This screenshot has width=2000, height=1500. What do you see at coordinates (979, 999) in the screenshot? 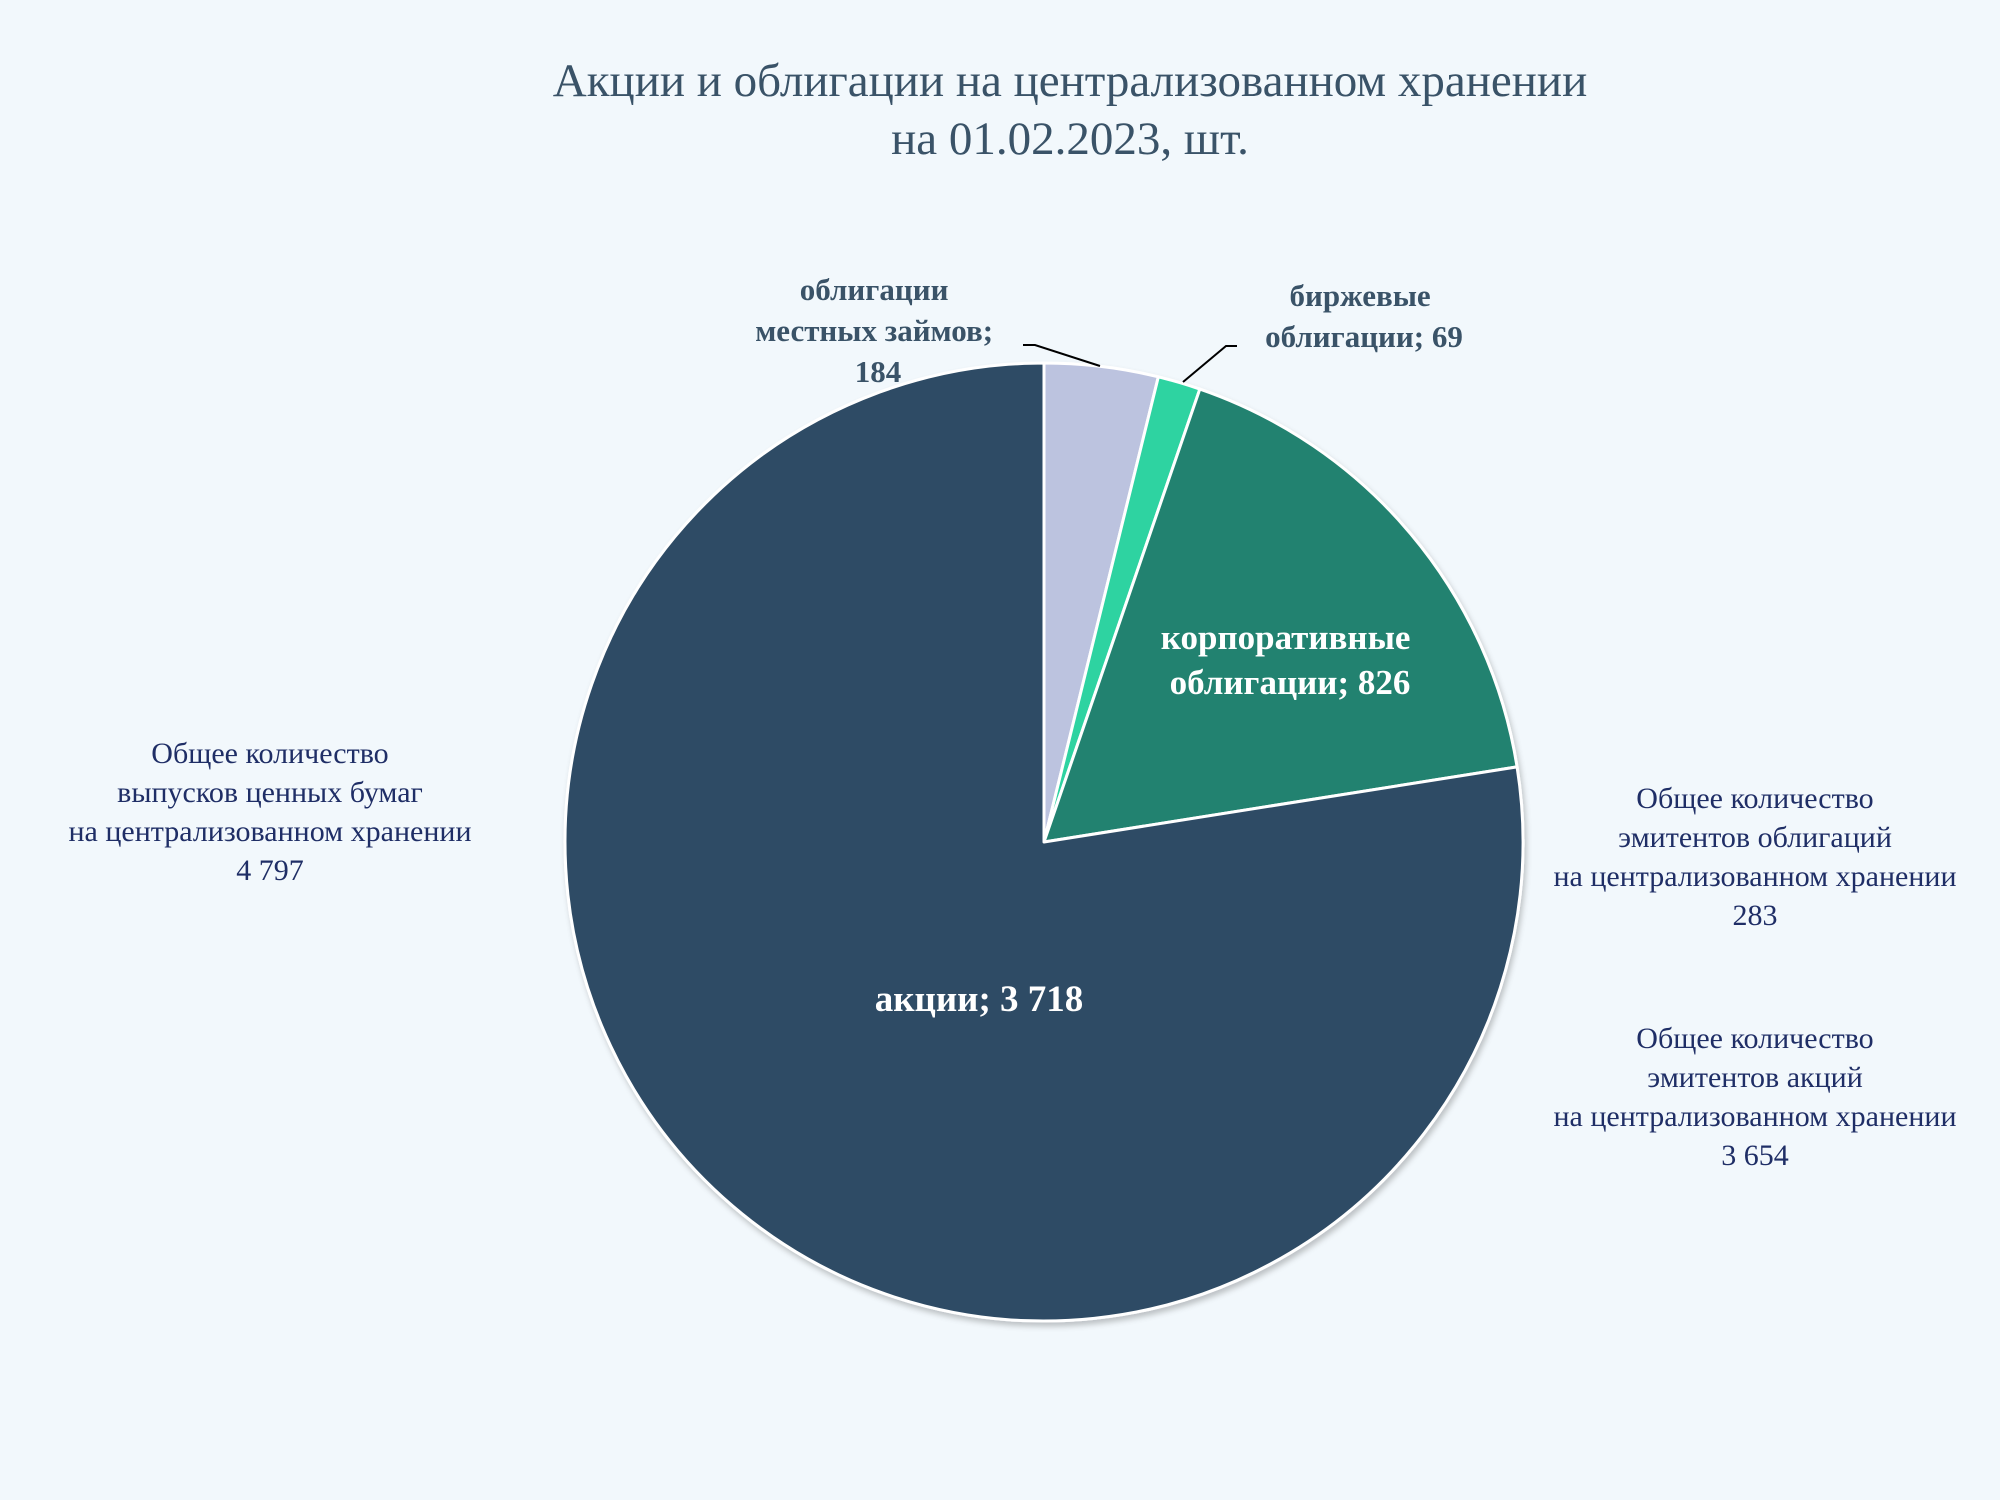
I see `slice-label-shares: акции; 3 718` at bounding box center [979, 999].